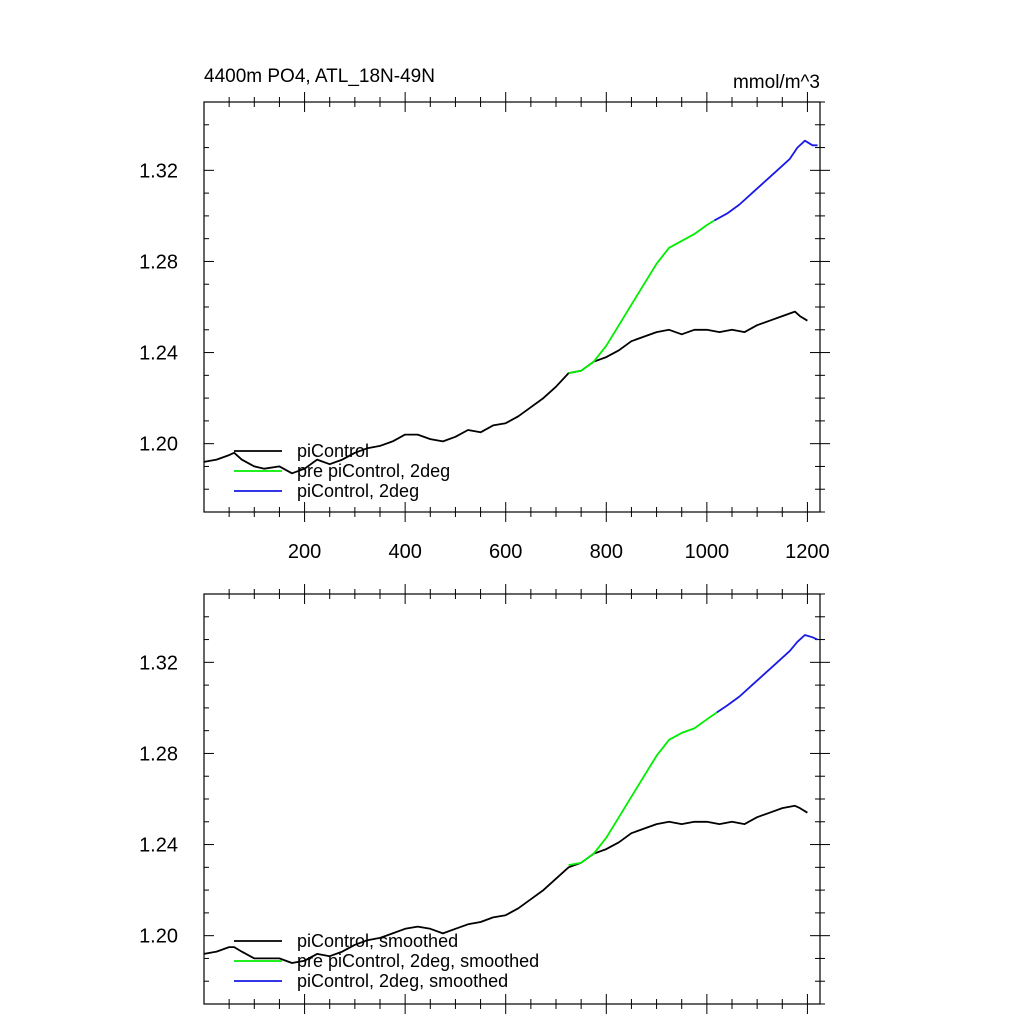  I want to click on legend-label: piControl, smoothed, so click(377, 941).